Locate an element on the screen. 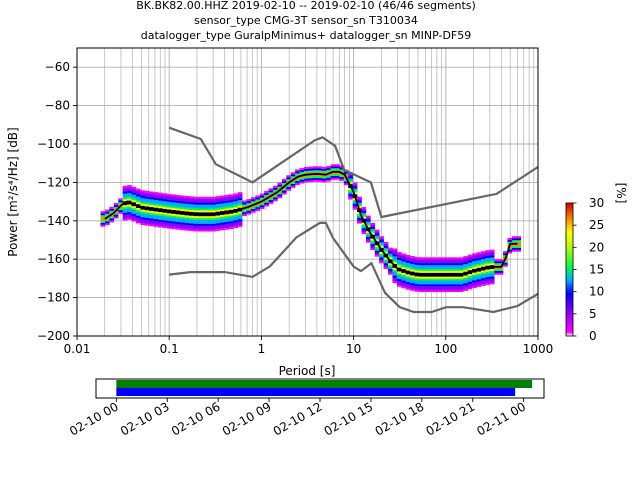  x-tick-label: 1 is located at coordinates (262, 349).